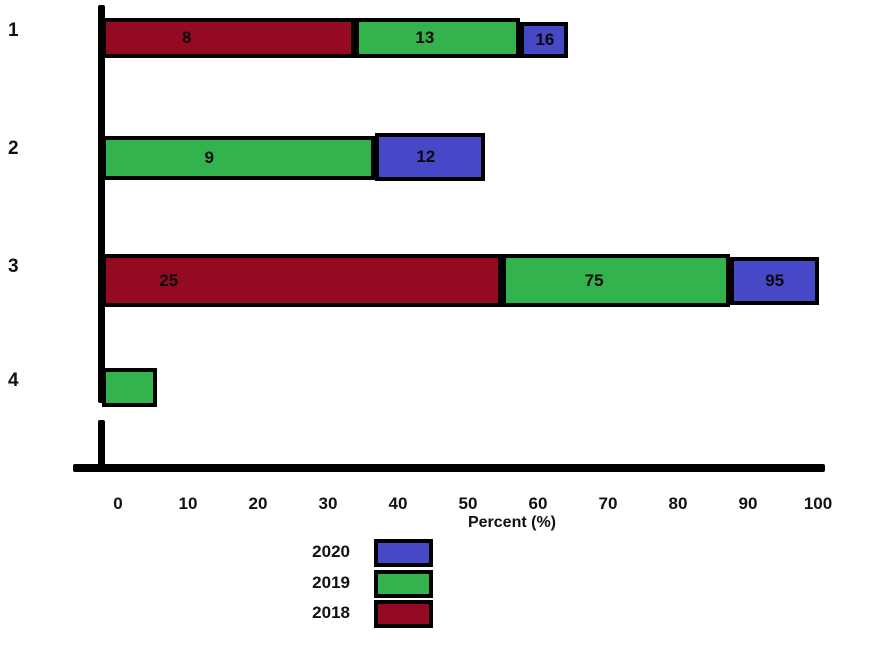 This screenshot has height=647, width=894. I want to click on x-tick-label: 70, so click(608, 503).